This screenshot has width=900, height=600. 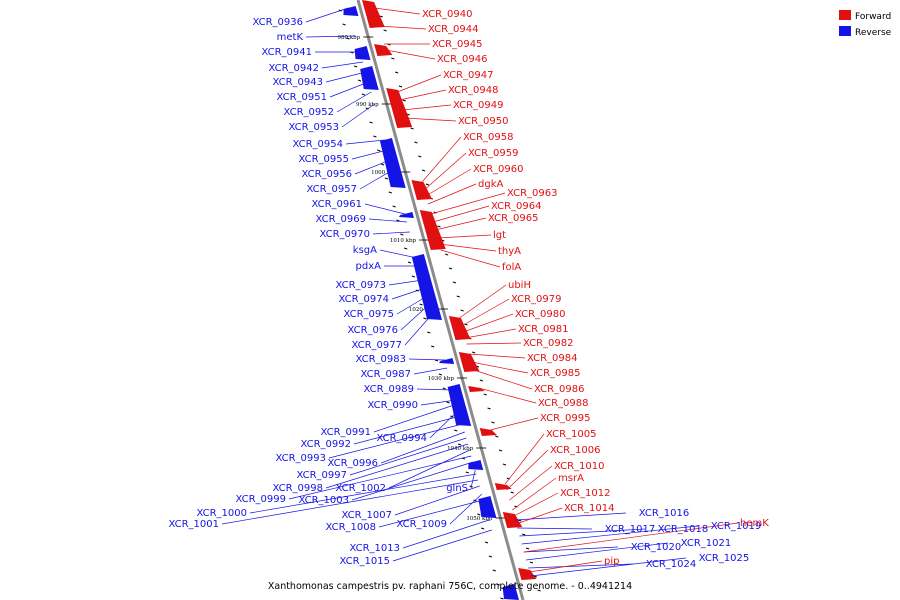 I want to click on reverse-label-xcr-0994: XCR_0994, so click(x=401, y=438).